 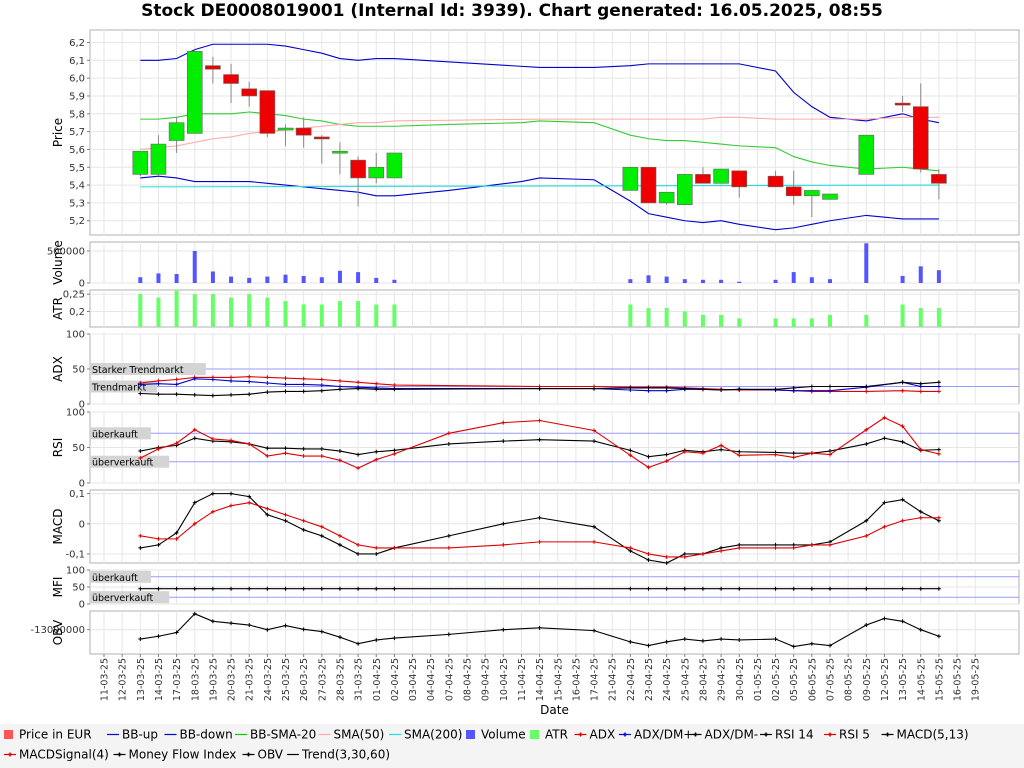 I want to click on obv-ytick-label: -13000000, so click(x=57, y=630).